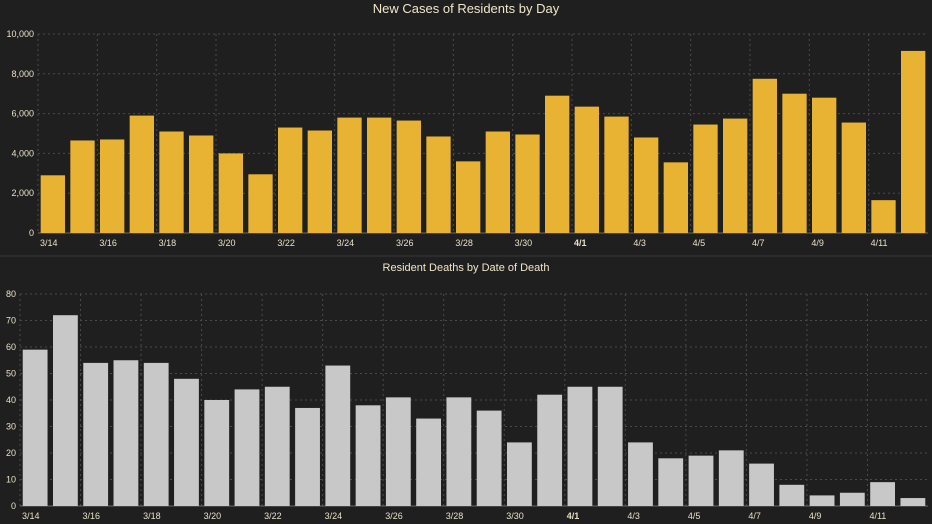 This screenshot has height=524, width=932. Describe the element at coordinates (31, 516) in the screenshot. I see `x-tick-label: 3/14` at that location.